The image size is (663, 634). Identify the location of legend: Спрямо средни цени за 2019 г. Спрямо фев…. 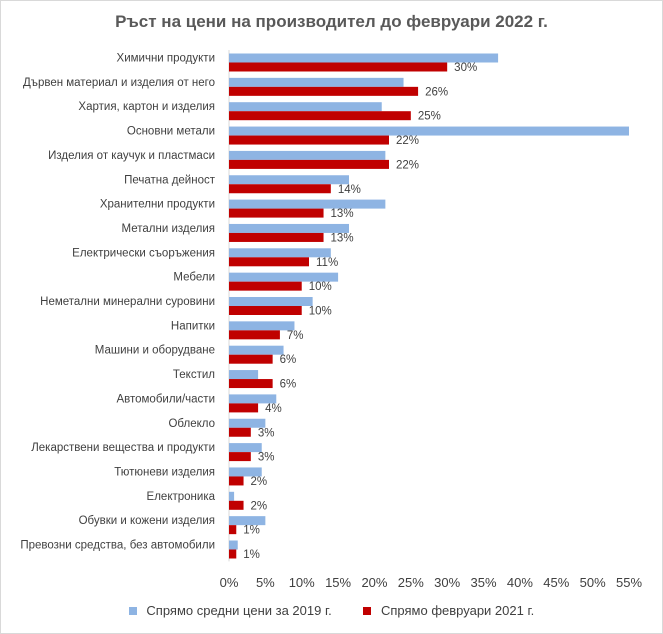
(331, 610).